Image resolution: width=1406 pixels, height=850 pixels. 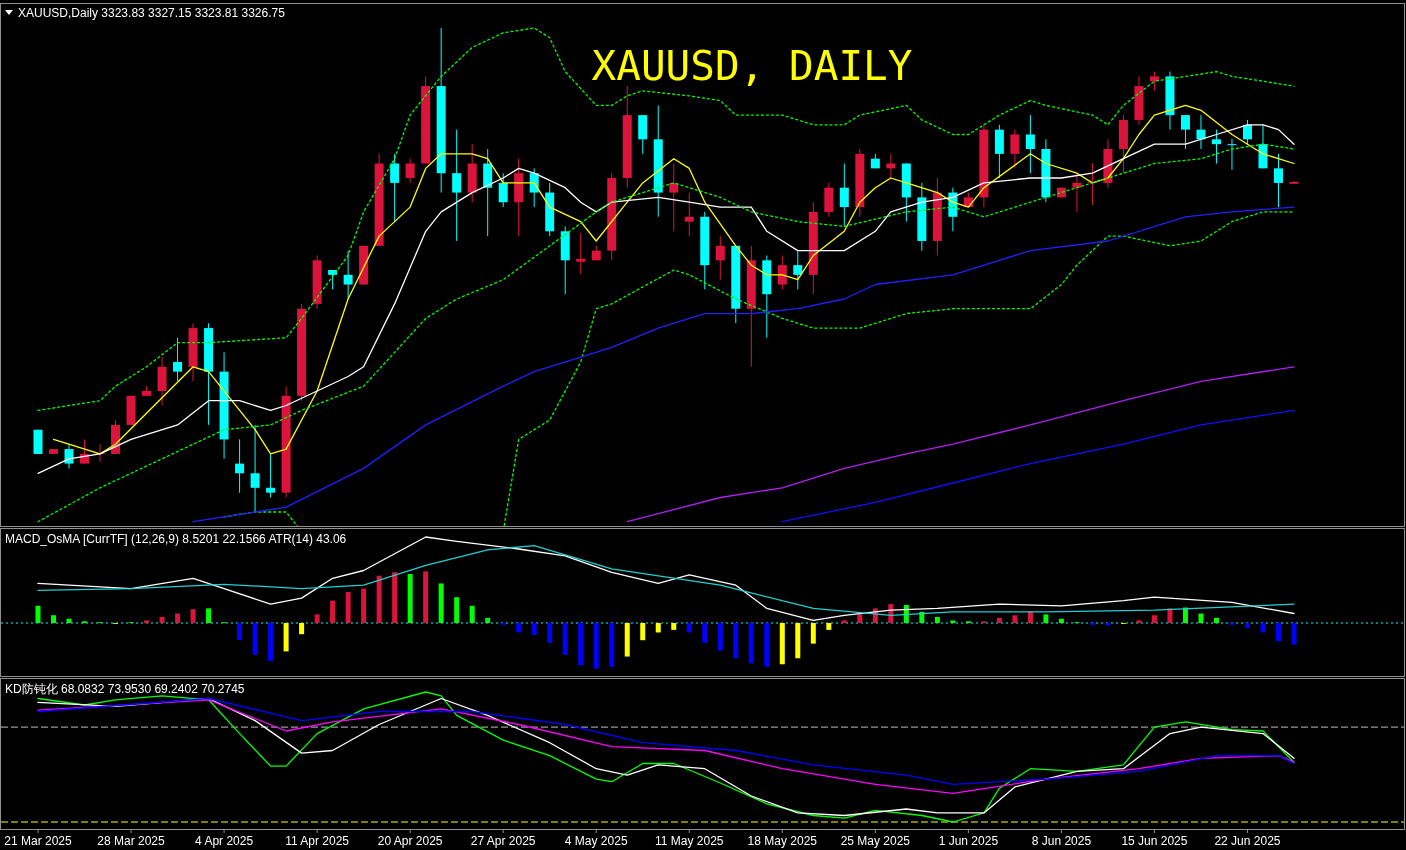 I want to click on x-tick-label: 4 Apr 2025, so click(x=224, y=841).